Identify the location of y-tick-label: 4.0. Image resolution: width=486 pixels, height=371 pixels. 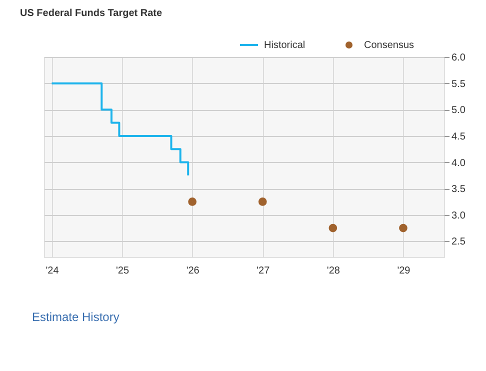
(459, 163).